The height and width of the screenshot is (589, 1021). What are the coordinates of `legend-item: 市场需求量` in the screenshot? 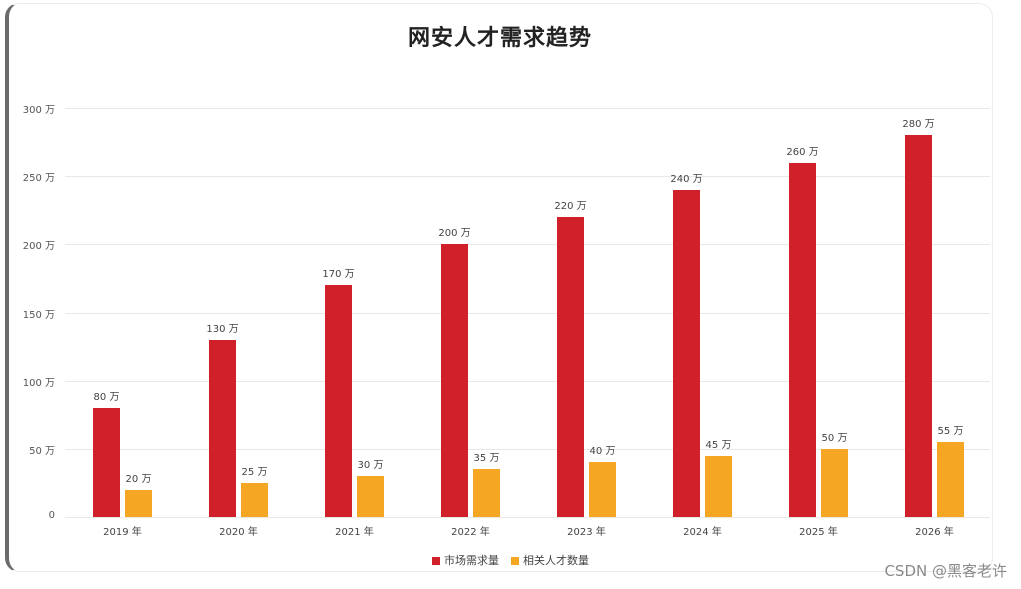 It's located at (465, 560).